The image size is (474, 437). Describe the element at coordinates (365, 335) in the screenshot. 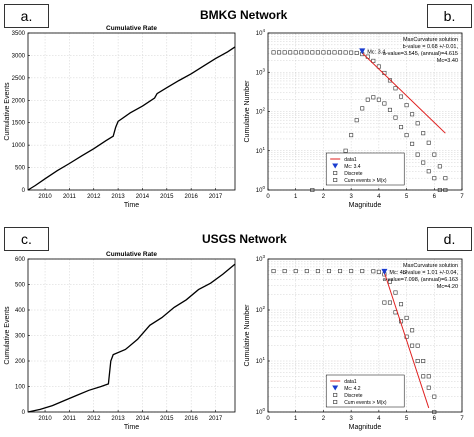

I see `plot-frame` at that location.